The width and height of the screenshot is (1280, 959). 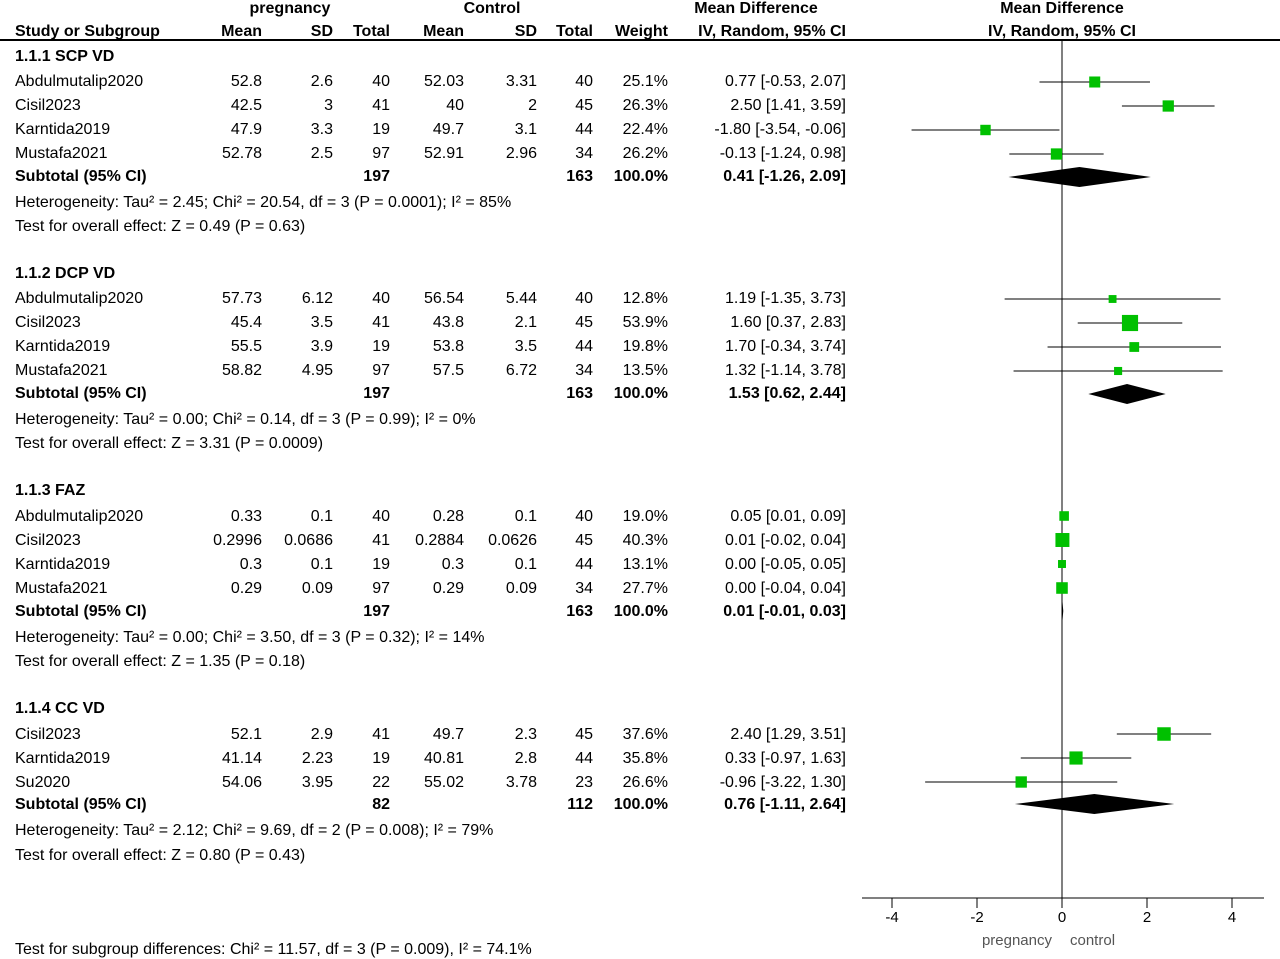 I want to click on mean-pregnancy: 52.78, so click(x=241, y=153).